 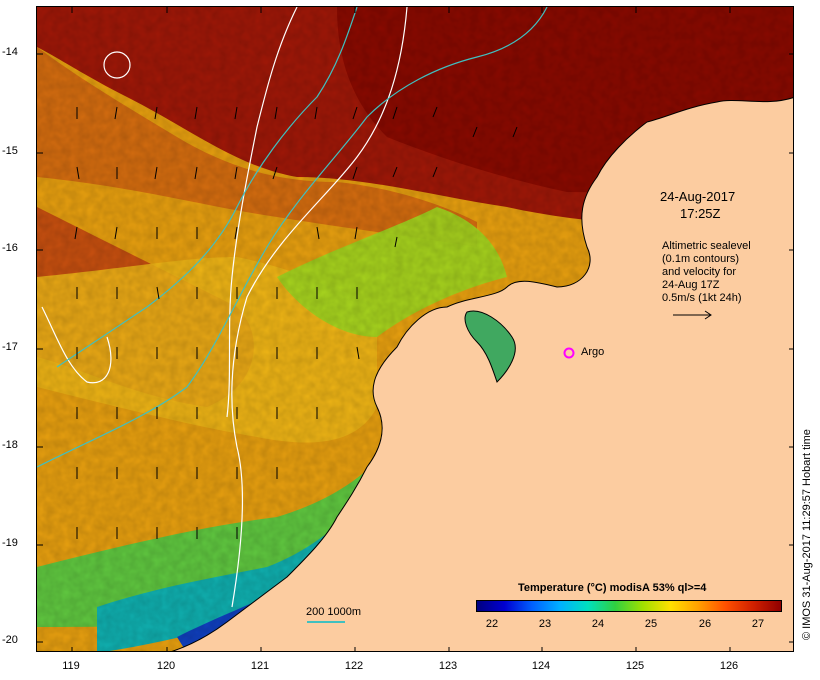 What do you see at coordinates (700, 213) in the screenshot?
I see `observation-time: 17:25Z` at bounding box center [700, 213].